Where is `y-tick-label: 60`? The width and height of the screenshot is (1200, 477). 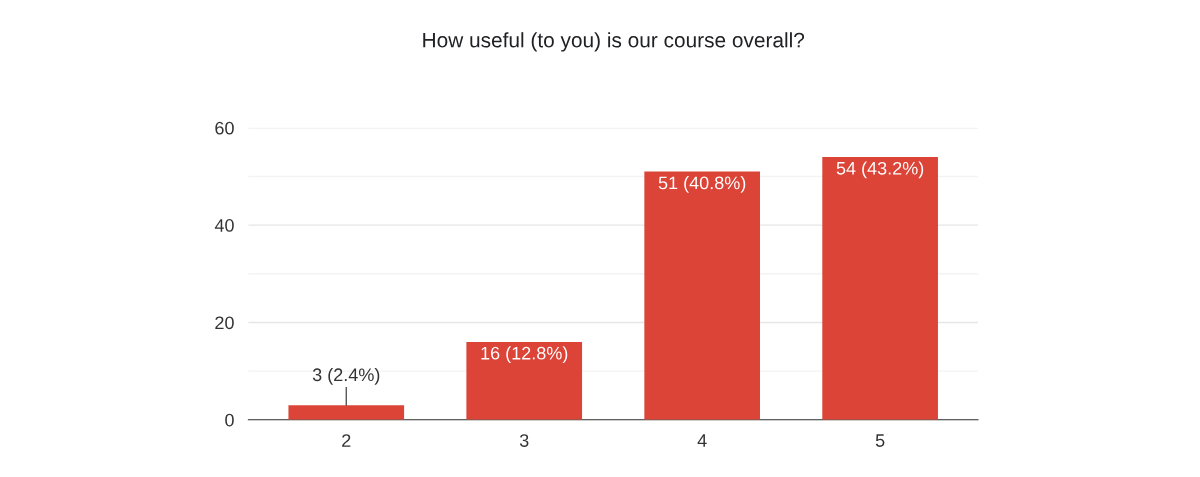
y-tick-label: 60 is located at coordinates (224, 128).